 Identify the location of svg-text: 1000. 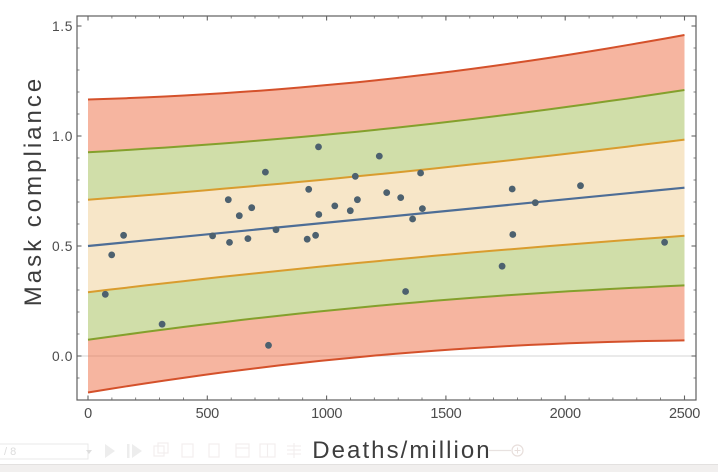
(326, 414).